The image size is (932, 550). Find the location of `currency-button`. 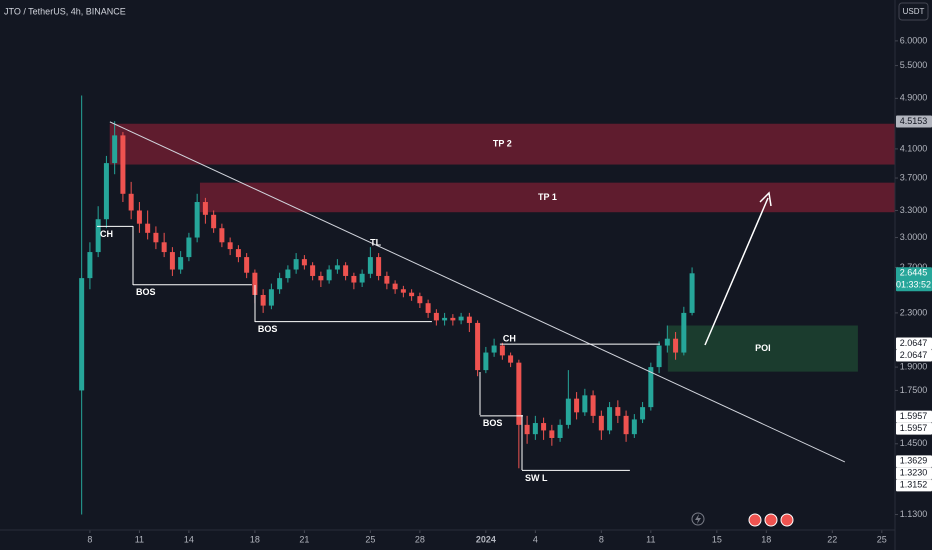

currency-button is located at coordinates (913, 11).